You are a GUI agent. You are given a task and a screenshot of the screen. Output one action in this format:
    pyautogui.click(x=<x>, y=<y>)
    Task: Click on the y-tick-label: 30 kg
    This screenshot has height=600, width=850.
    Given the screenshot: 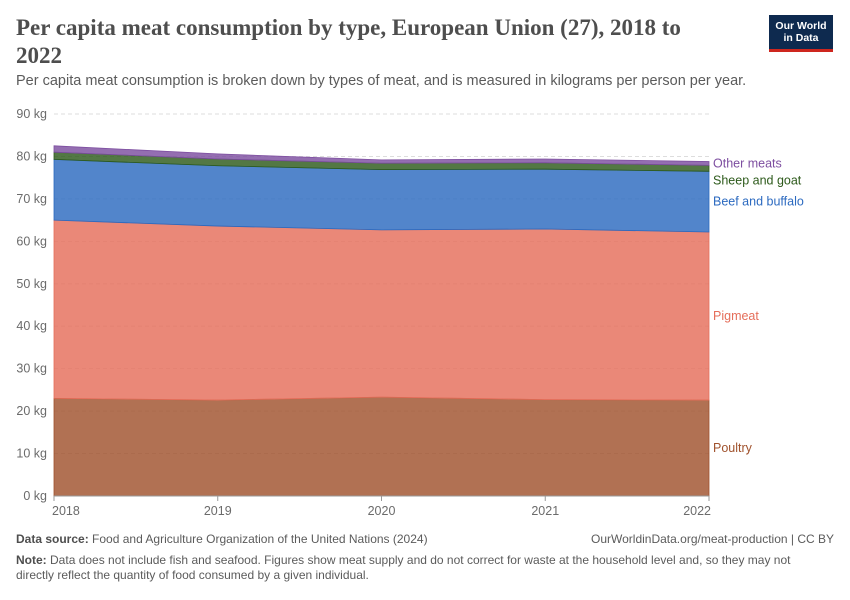 What is the action you would take?
    pyautogui.click(x=31, y=369)
    